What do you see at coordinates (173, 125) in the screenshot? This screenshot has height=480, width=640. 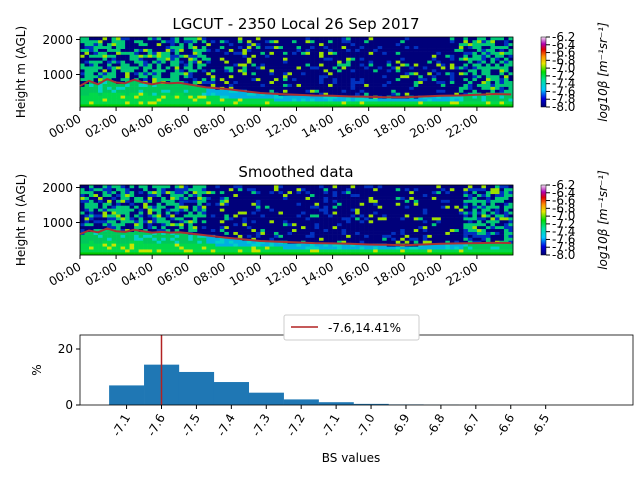 I see `panel1-xtick-label: 06:00` at bounding box center [173, 125].